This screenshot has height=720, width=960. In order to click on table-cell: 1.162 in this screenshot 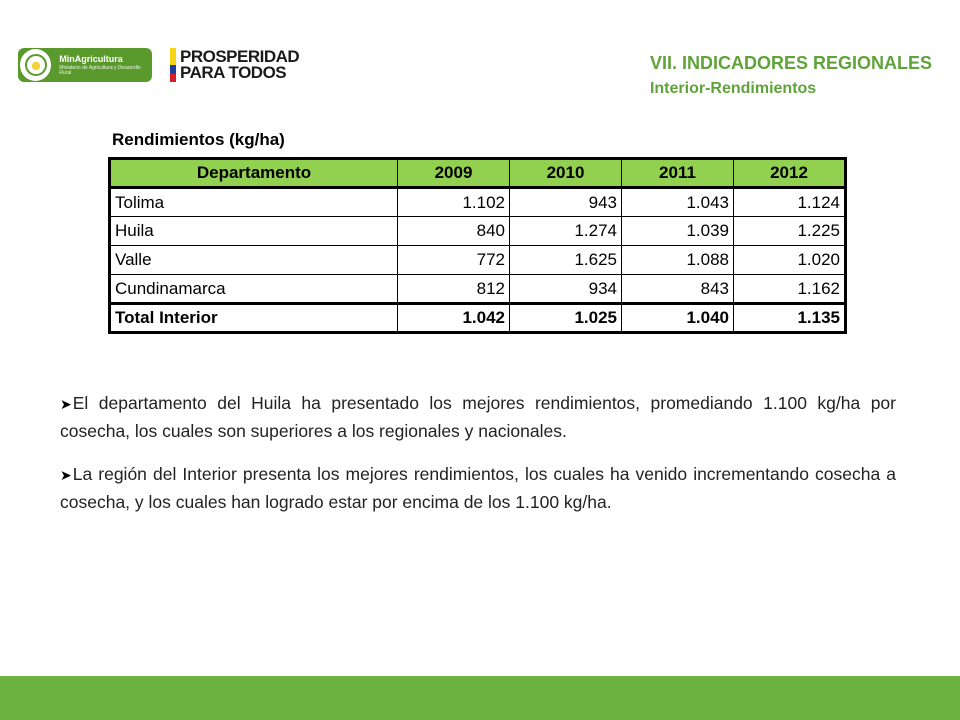, I will do `click(789, 289)`.